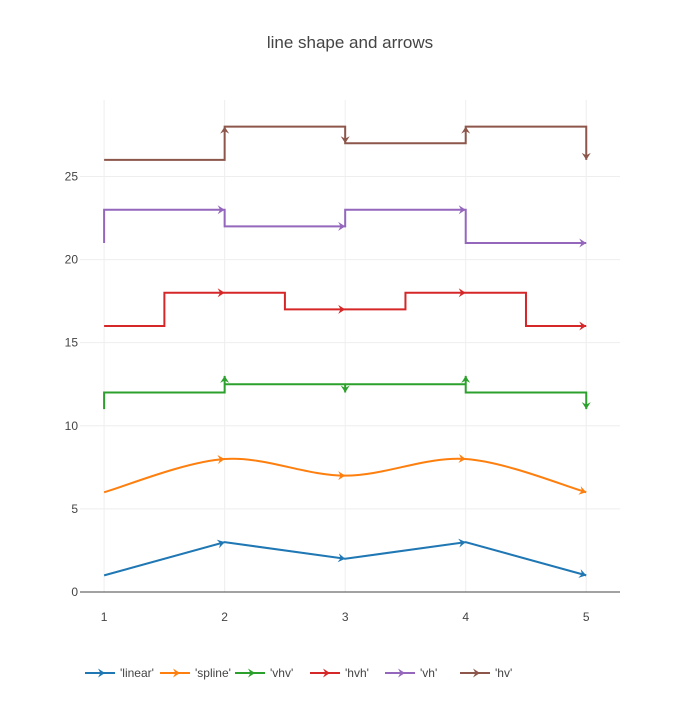 This screenshot has height=705, width=700. Describe the element at coordinates (503, 673) in the screenshot. I see `legend-label: 'hv'` at that location.